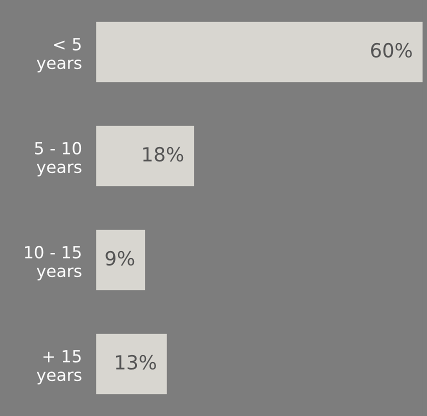 The height and width of the screenshot is (416, 427). I want to click on data-label: 9%, so click(120, 258).